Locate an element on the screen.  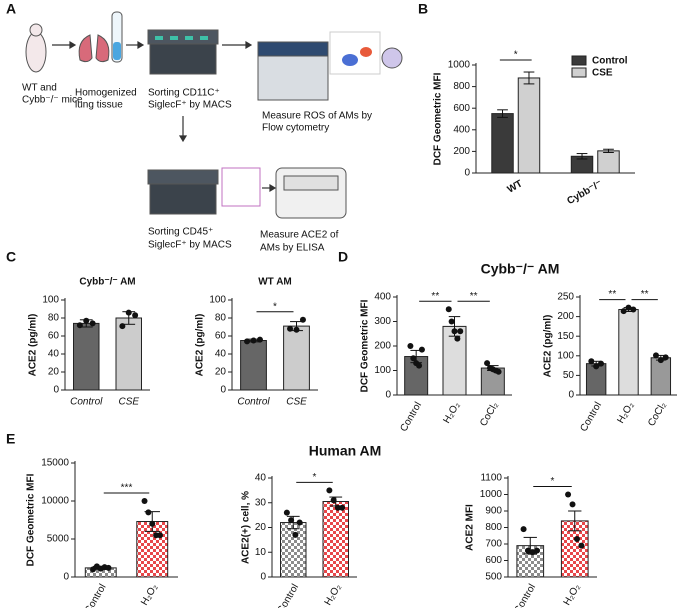
panel-title: Human AM is located at coordinates (345, 451).